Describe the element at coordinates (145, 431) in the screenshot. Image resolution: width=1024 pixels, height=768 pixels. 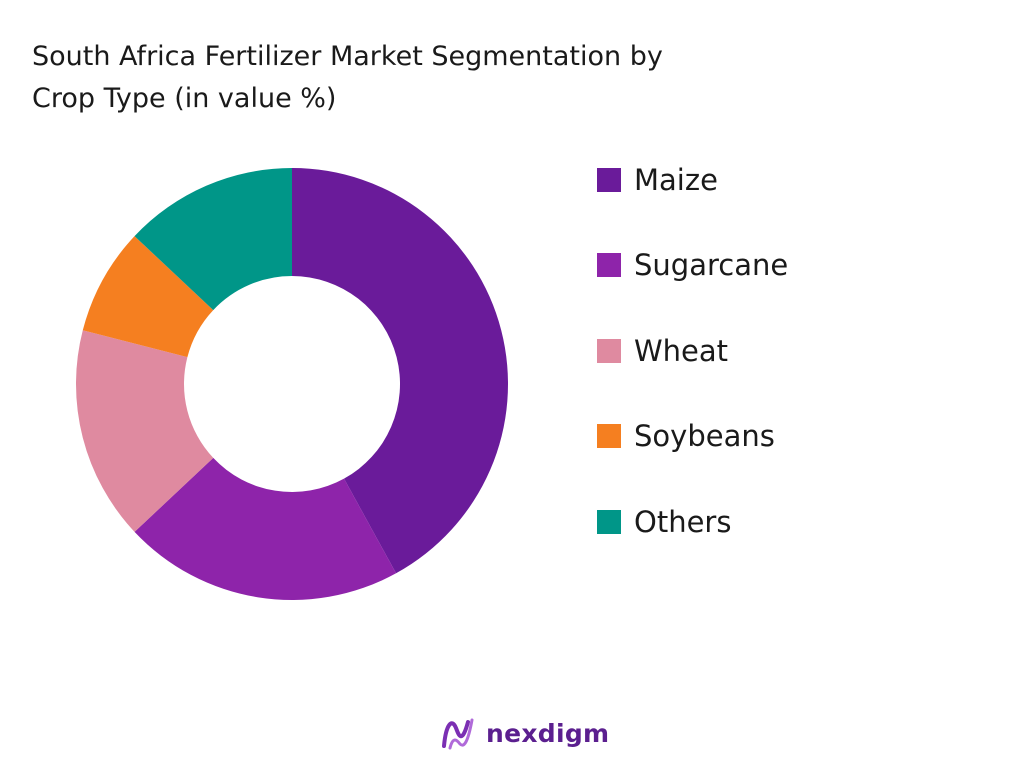
I see `slice-wheat` at that location.